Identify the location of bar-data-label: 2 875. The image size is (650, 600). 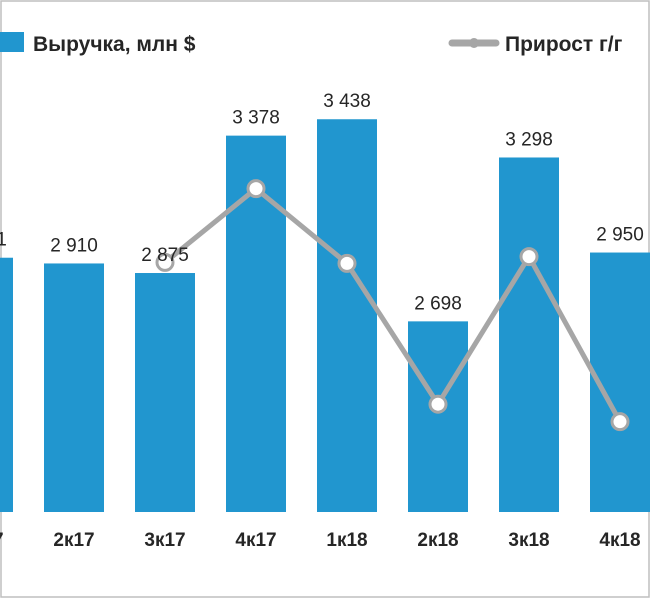
(165, 255).